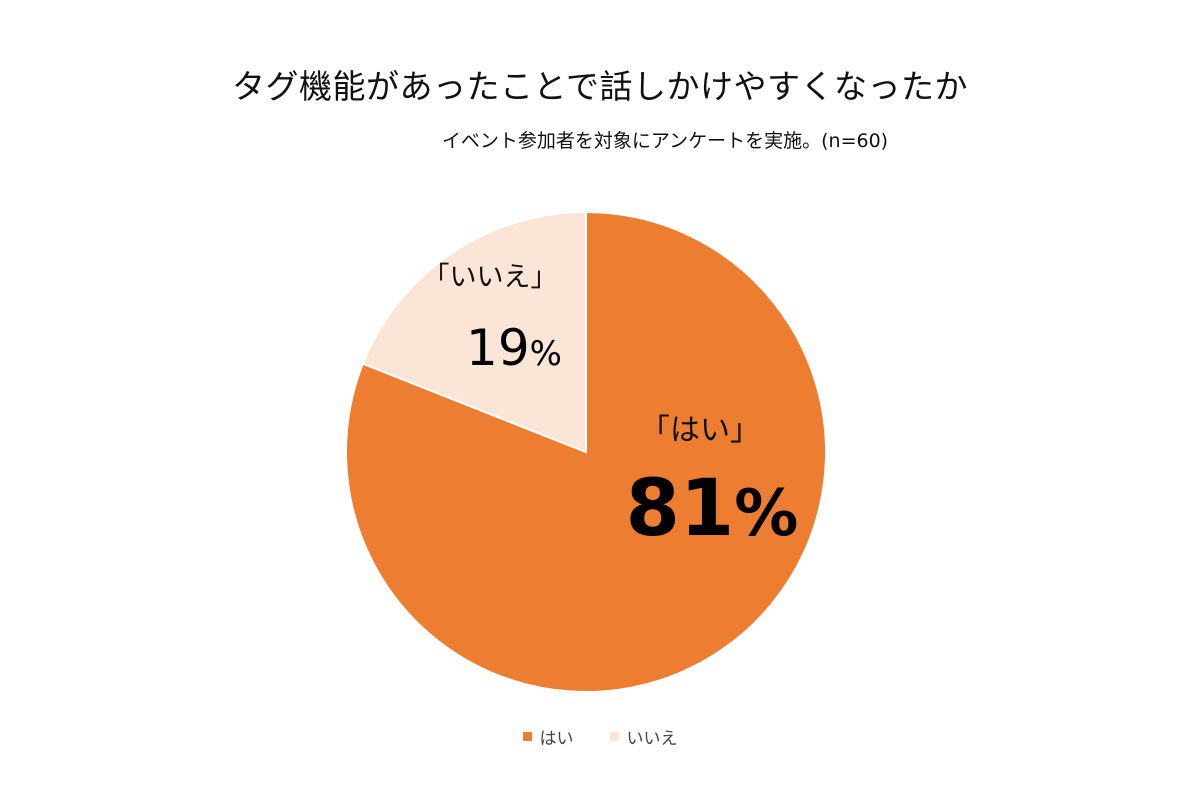  I want to click on slice-value-no: 19%, so click(514, 348).